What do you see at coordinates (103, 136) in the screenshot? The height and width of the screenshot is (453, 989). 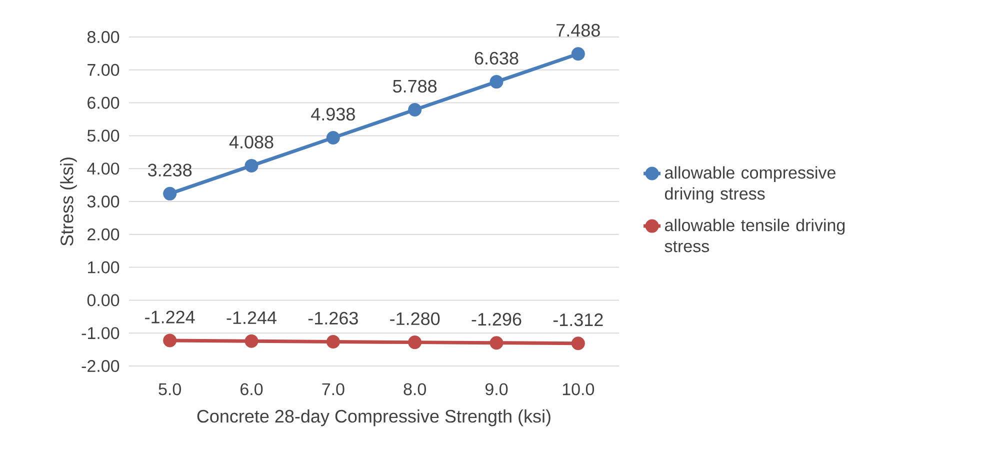 I see `y-tick-label: 5.00` at bounding box center [103, 136].